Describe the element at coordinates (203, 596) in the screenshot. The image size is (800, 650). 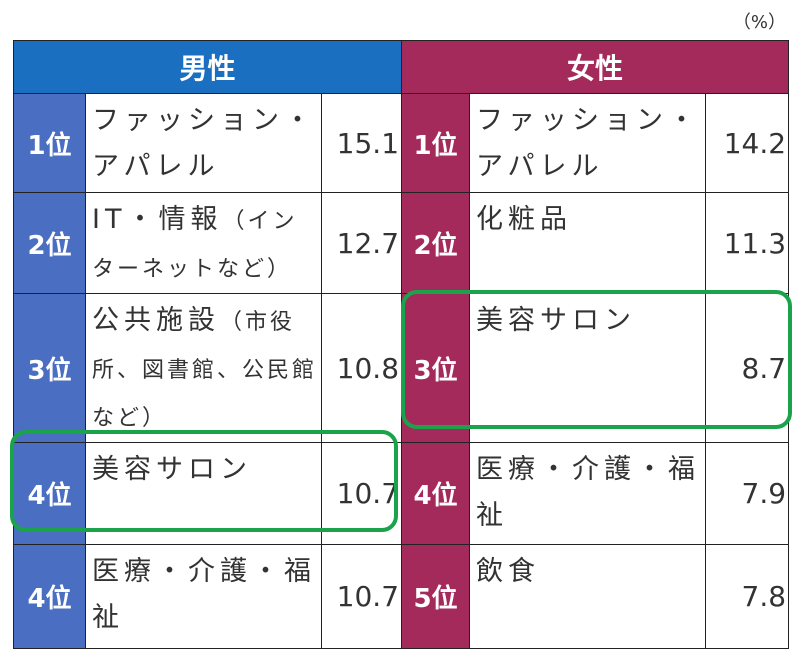
I see `male-category: 医療・介護・福祉` at that location.